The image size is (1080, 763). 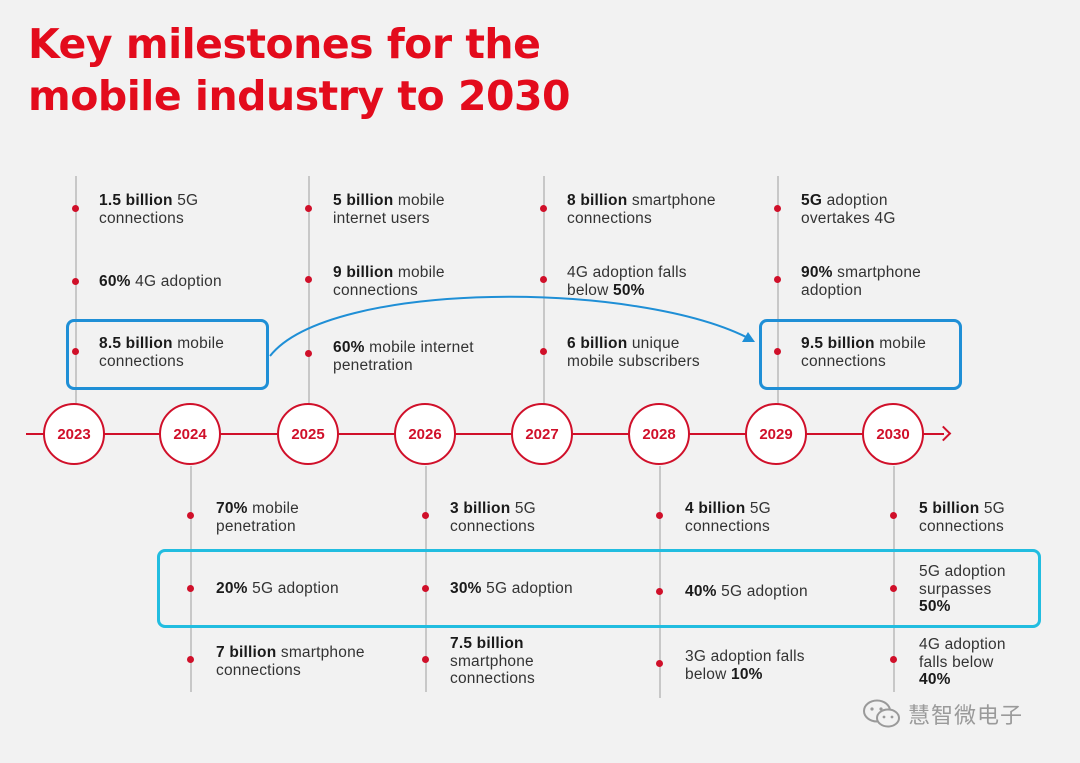 What do you see at coordinates (861, 281) in the screenshot?
I see `milestone-2029-2: 90% smartphone adoption` at bounding box center [861, 281].